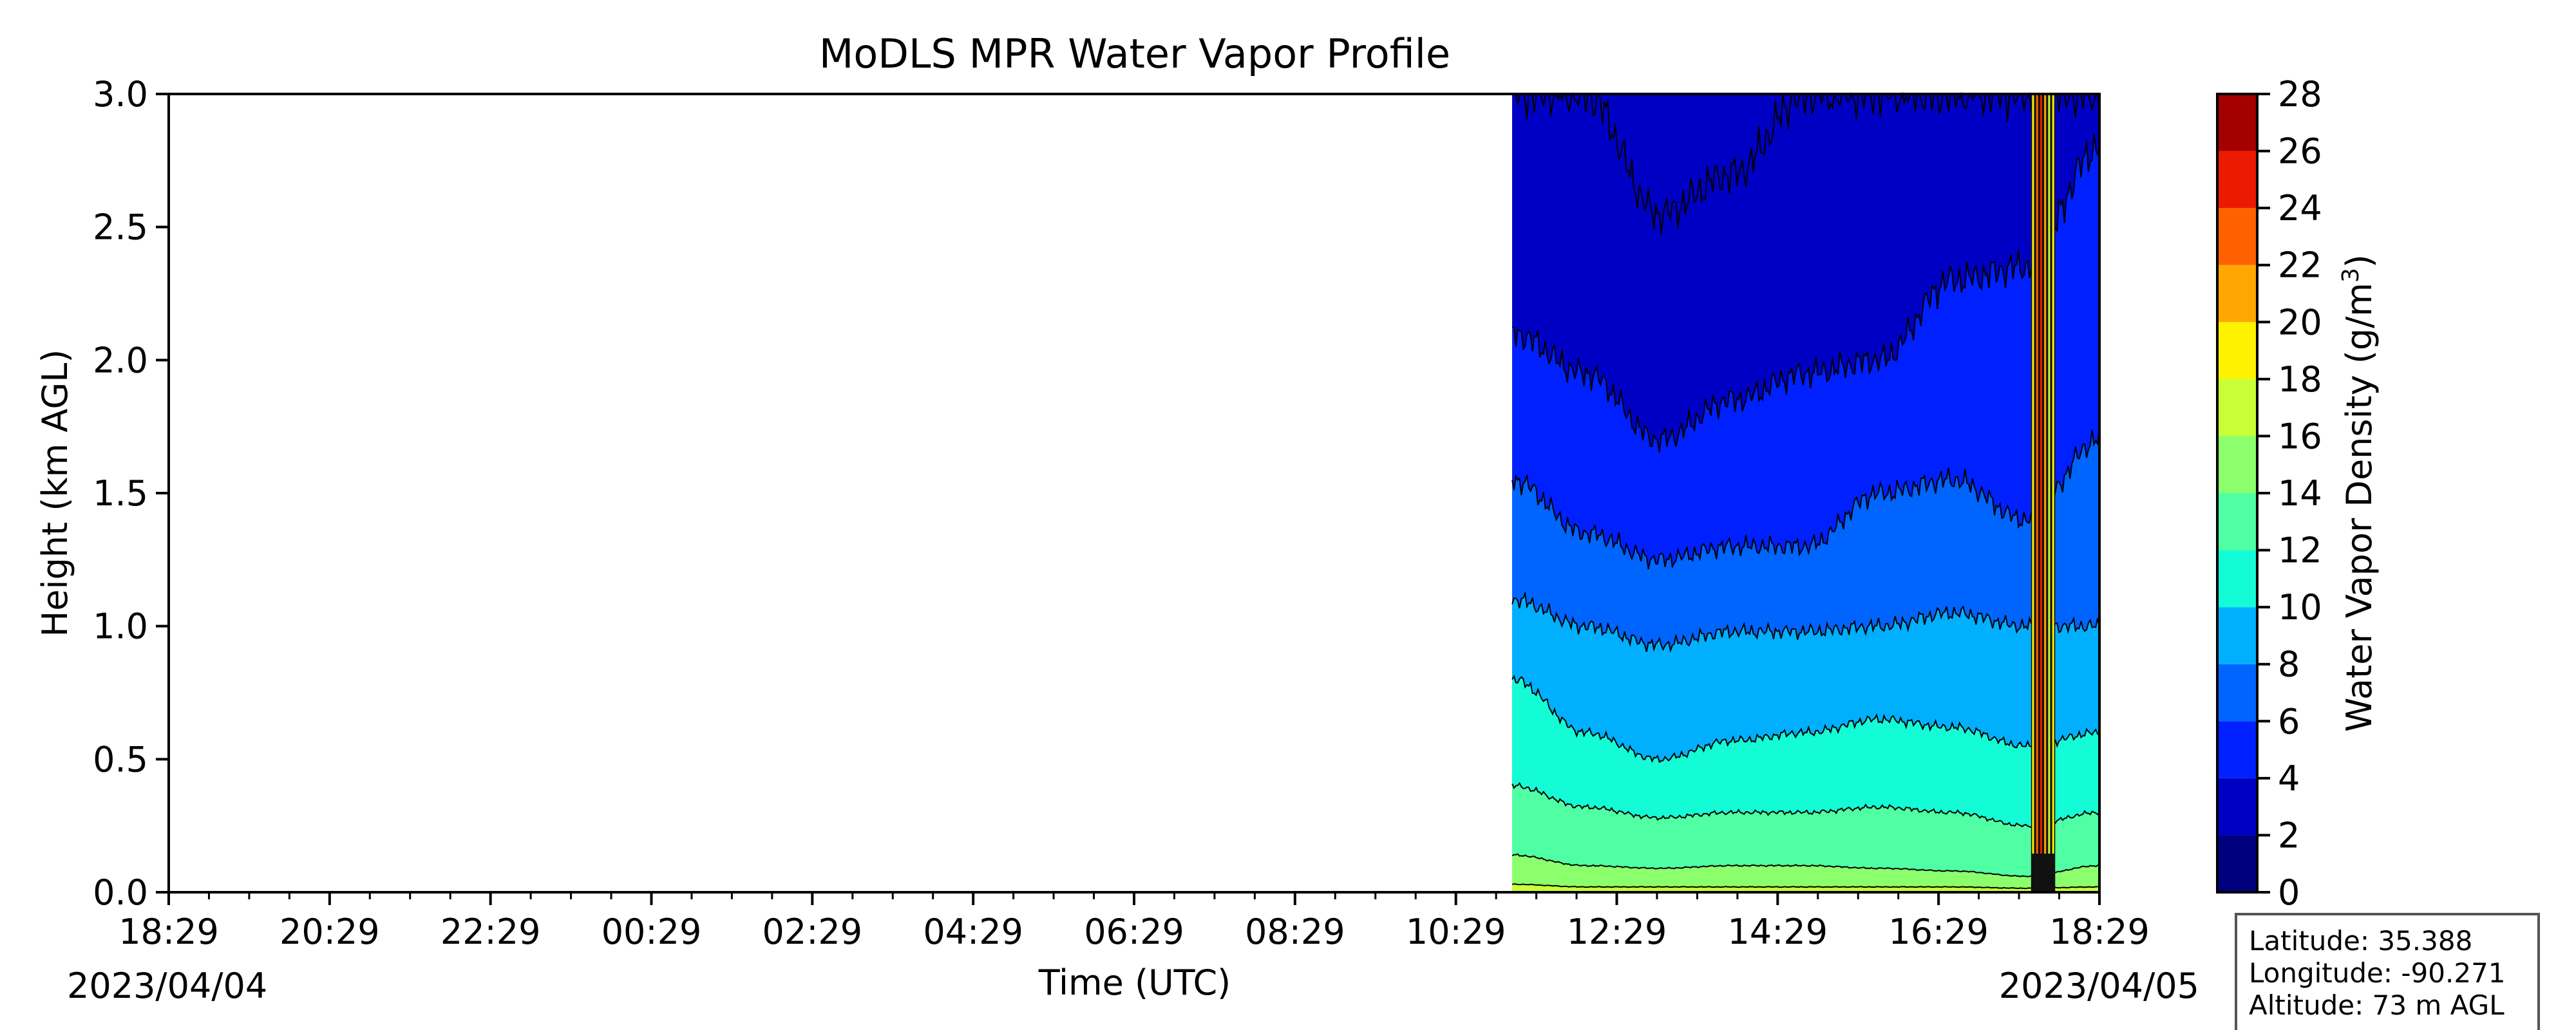  Describe the element at coordinates (2289, 665) in the screenshot. I see `colorbar-tick-label: 8` at that location.